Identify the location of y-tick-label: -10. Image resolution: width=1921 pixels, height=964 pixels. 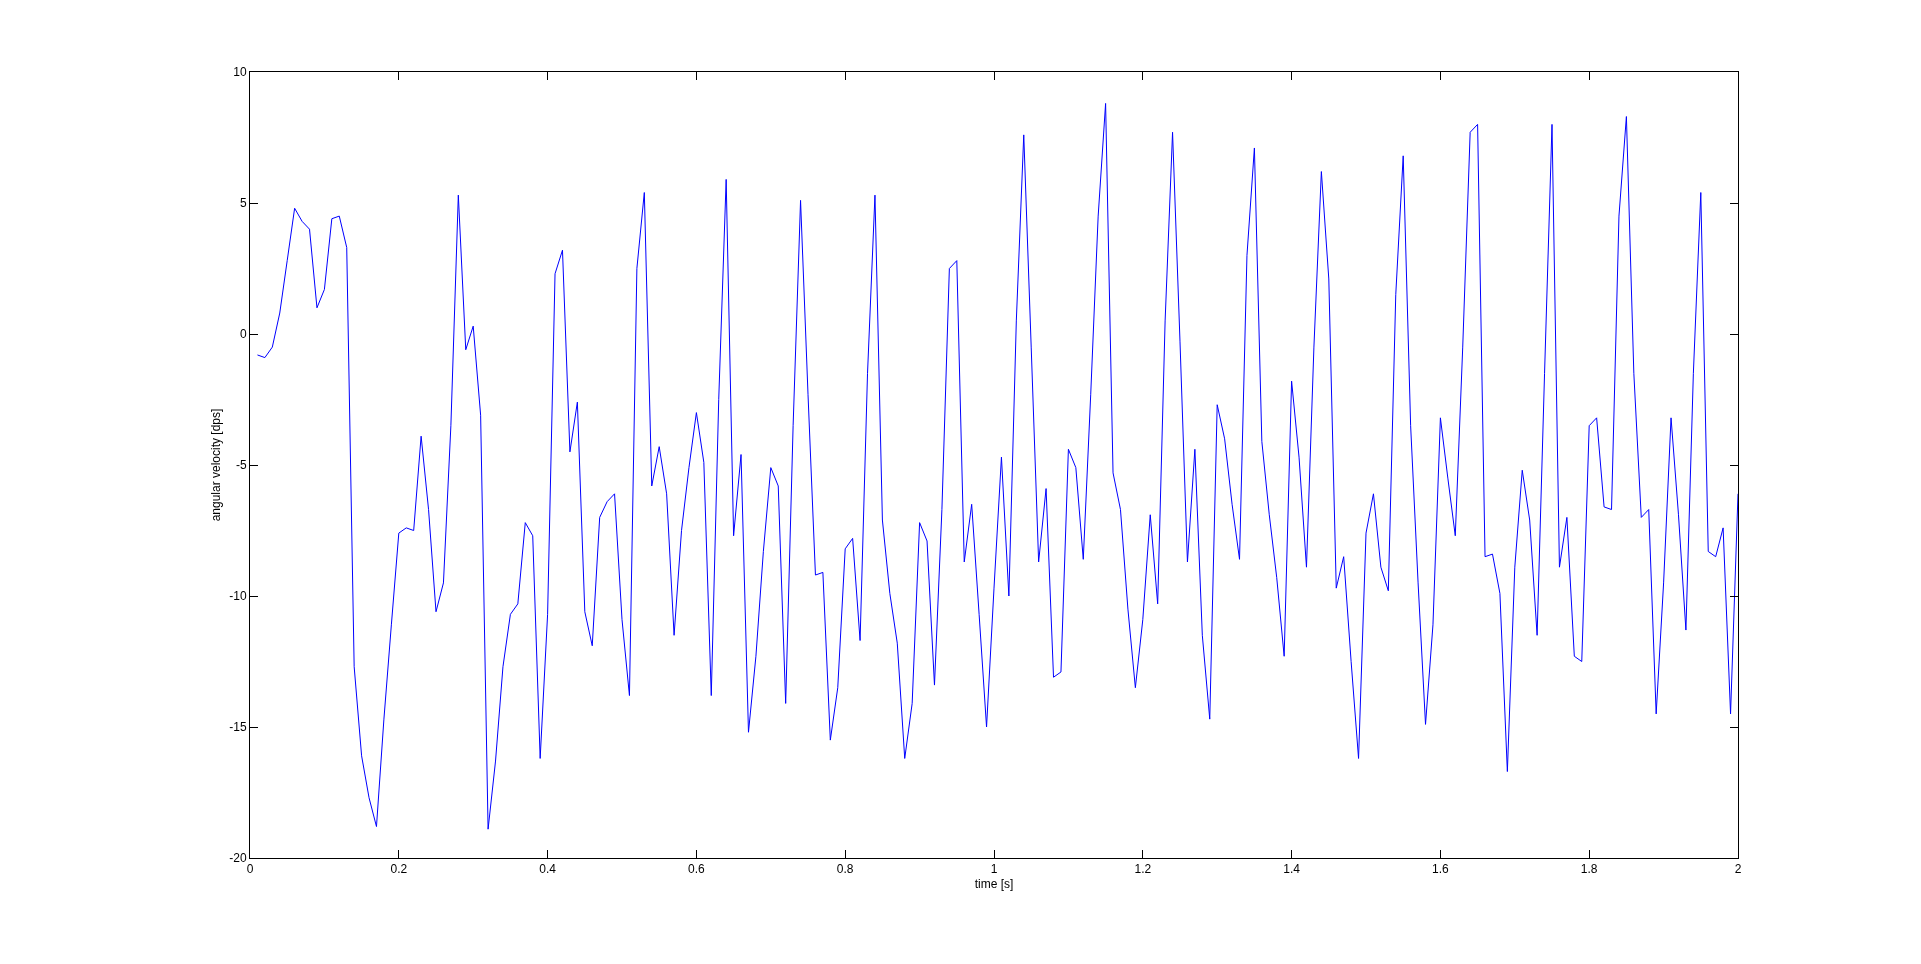
(238, 596).